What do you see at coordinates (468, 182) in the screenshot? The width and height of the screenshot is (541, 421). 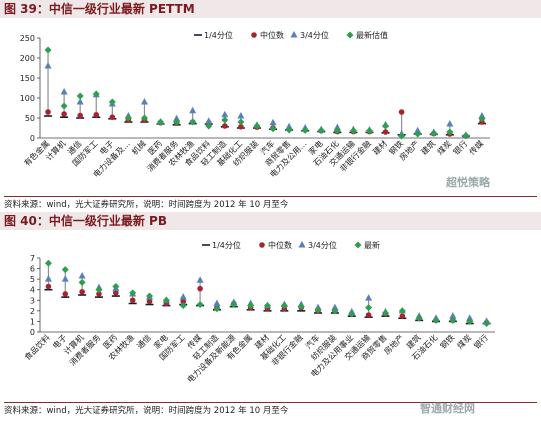 I see `watermark-text: 超悦策略` at bounding box center [468, 182].